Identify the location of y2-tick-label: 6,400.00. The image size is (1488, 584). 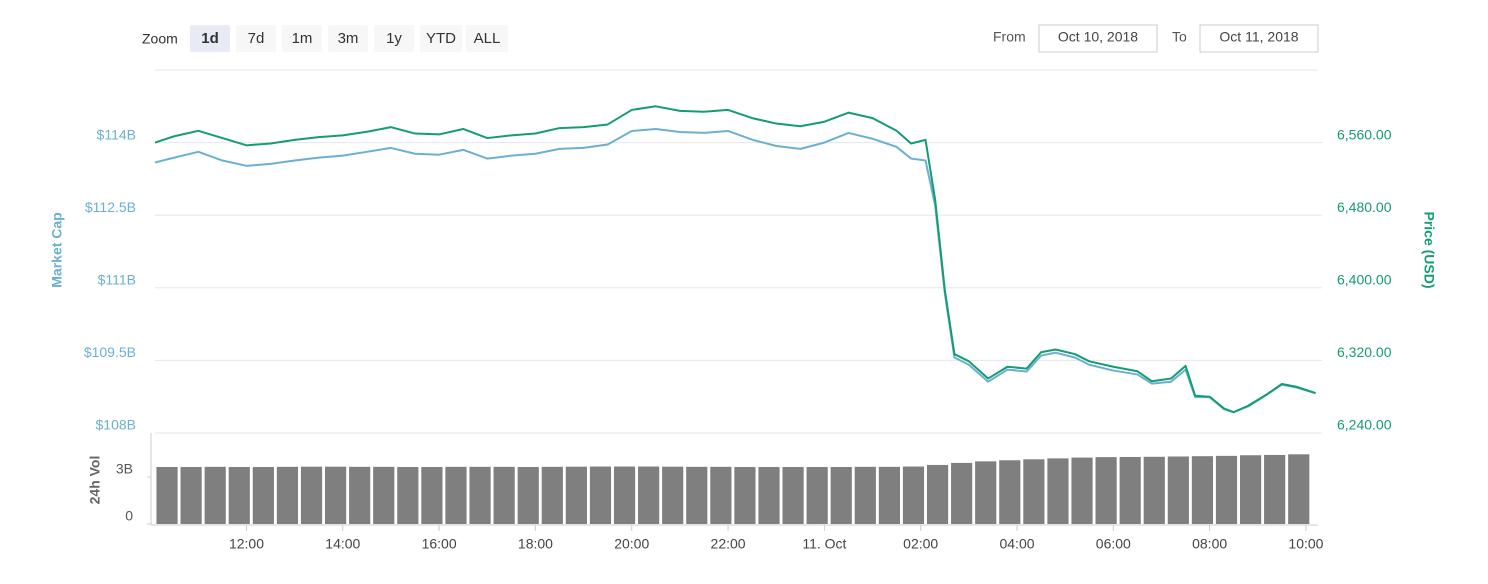
(1364, 280).